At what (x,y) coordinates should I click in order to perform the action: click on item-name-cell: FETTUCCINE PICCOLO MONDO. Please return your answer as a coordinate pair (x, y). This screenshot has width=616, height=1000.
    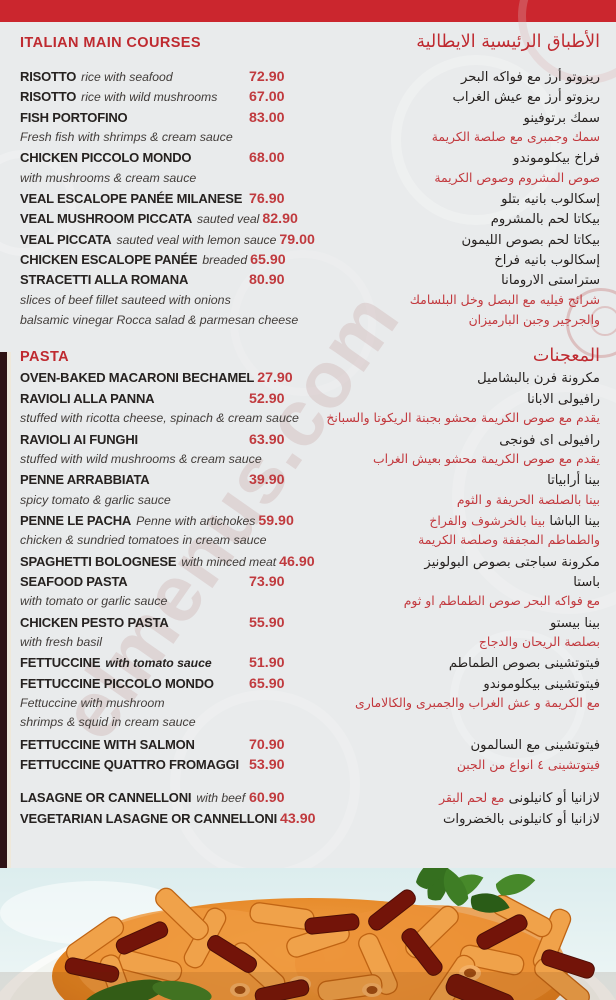
    Looking at the image, I should click on (134, 684).